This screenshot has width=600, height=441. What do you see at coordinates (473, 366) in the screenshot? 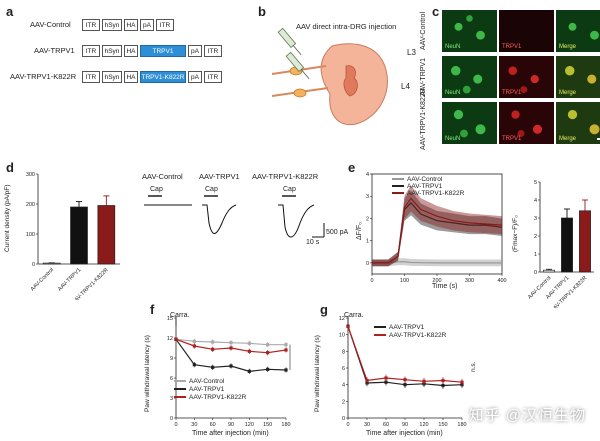
I see `significance-label: n.s.` at bounding box center [473, 366].